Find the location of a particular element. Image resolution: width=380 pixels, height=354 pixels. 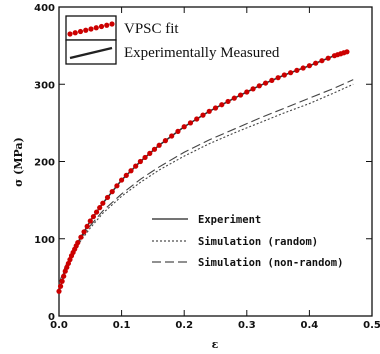

x-tick-label: 0.0 is located at coordinates (59, 325).